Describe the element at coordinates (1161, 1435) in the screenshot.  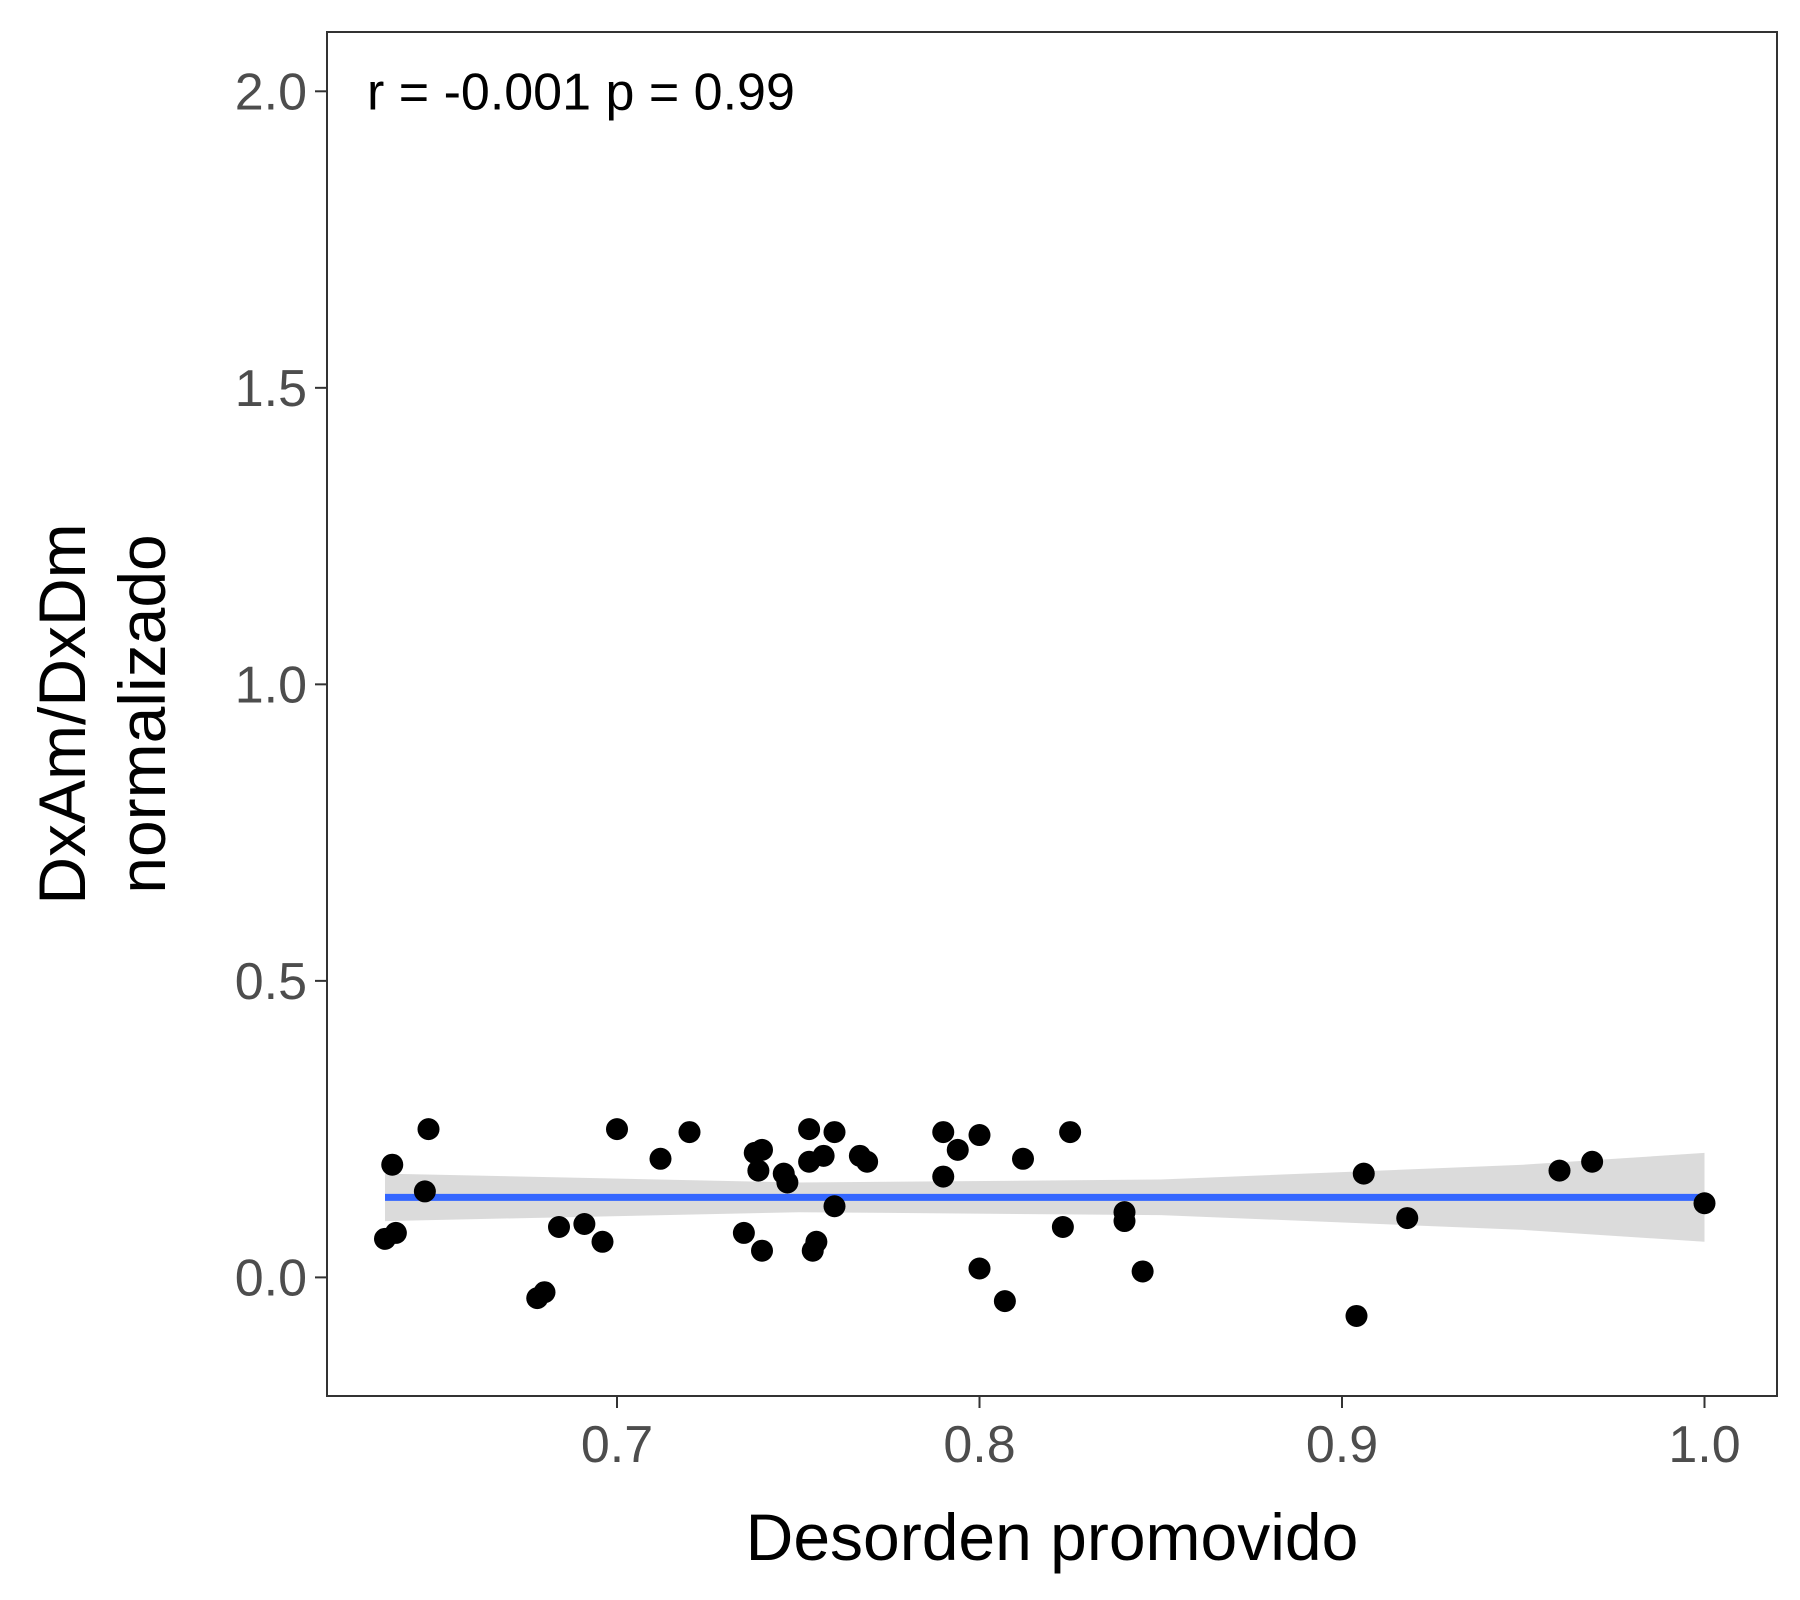
I see `x-axis: 0.7 0.8 0.9 1.0` at that location.